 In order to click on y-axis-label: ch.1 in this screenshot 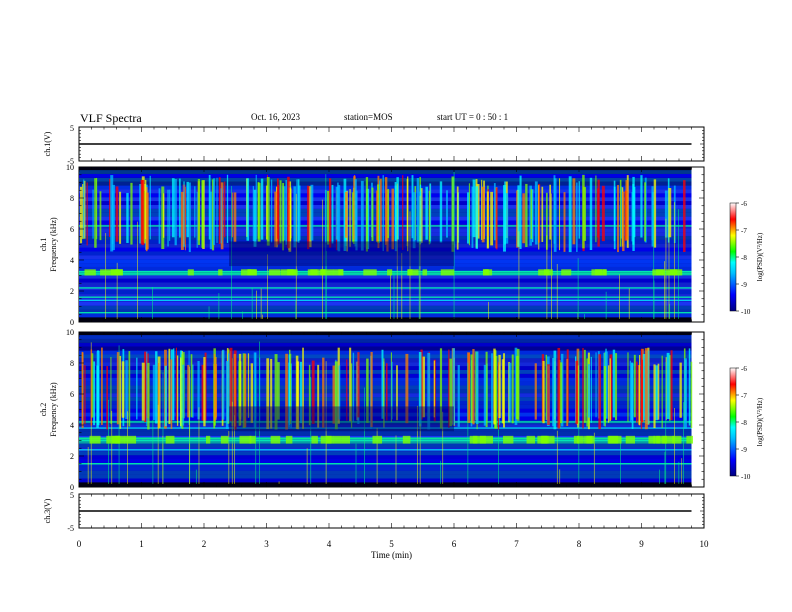, I will do `click(43, 245)`.